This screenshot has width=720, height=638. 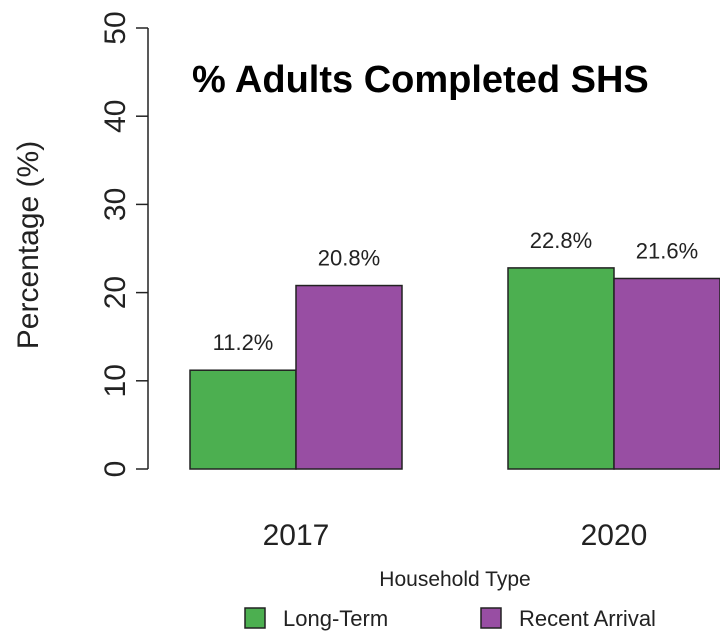 I want to click on chart-title: % Adults Completed SHS, so click(x=420, y=80).